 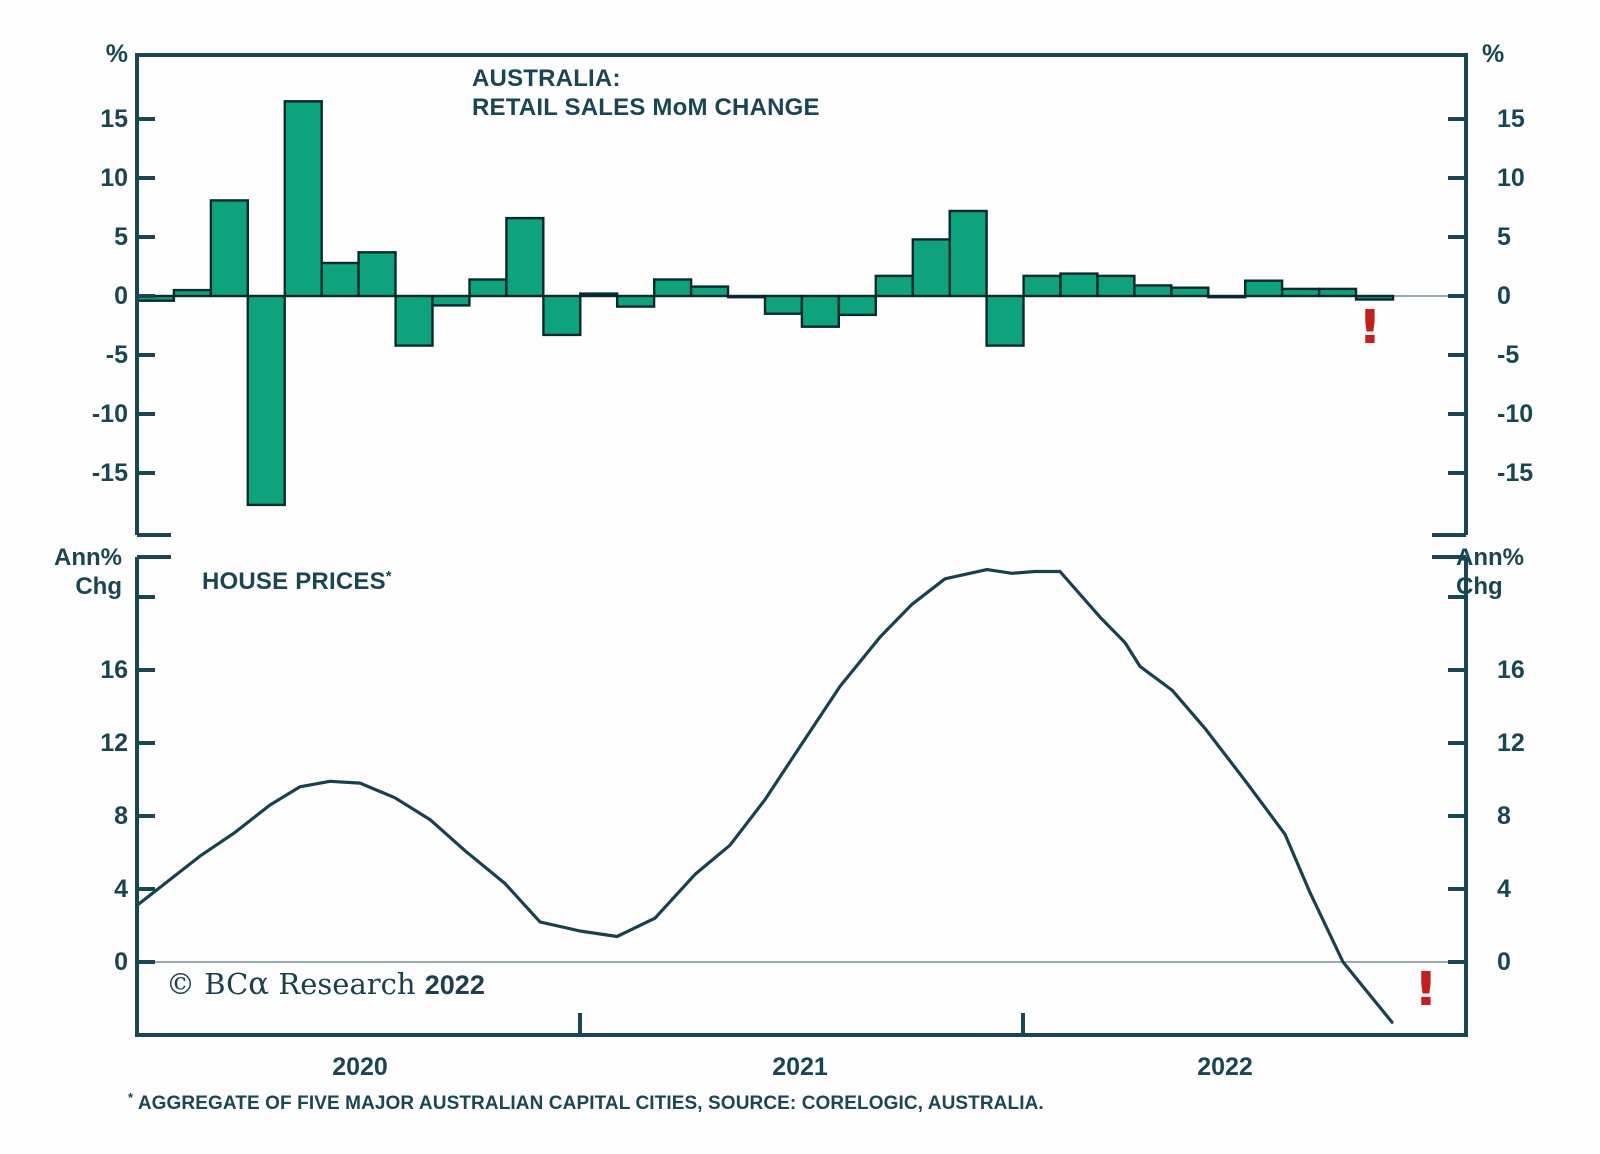 I want to click on top-y-tick-label-right: -5, so click(x=1508, y=355).